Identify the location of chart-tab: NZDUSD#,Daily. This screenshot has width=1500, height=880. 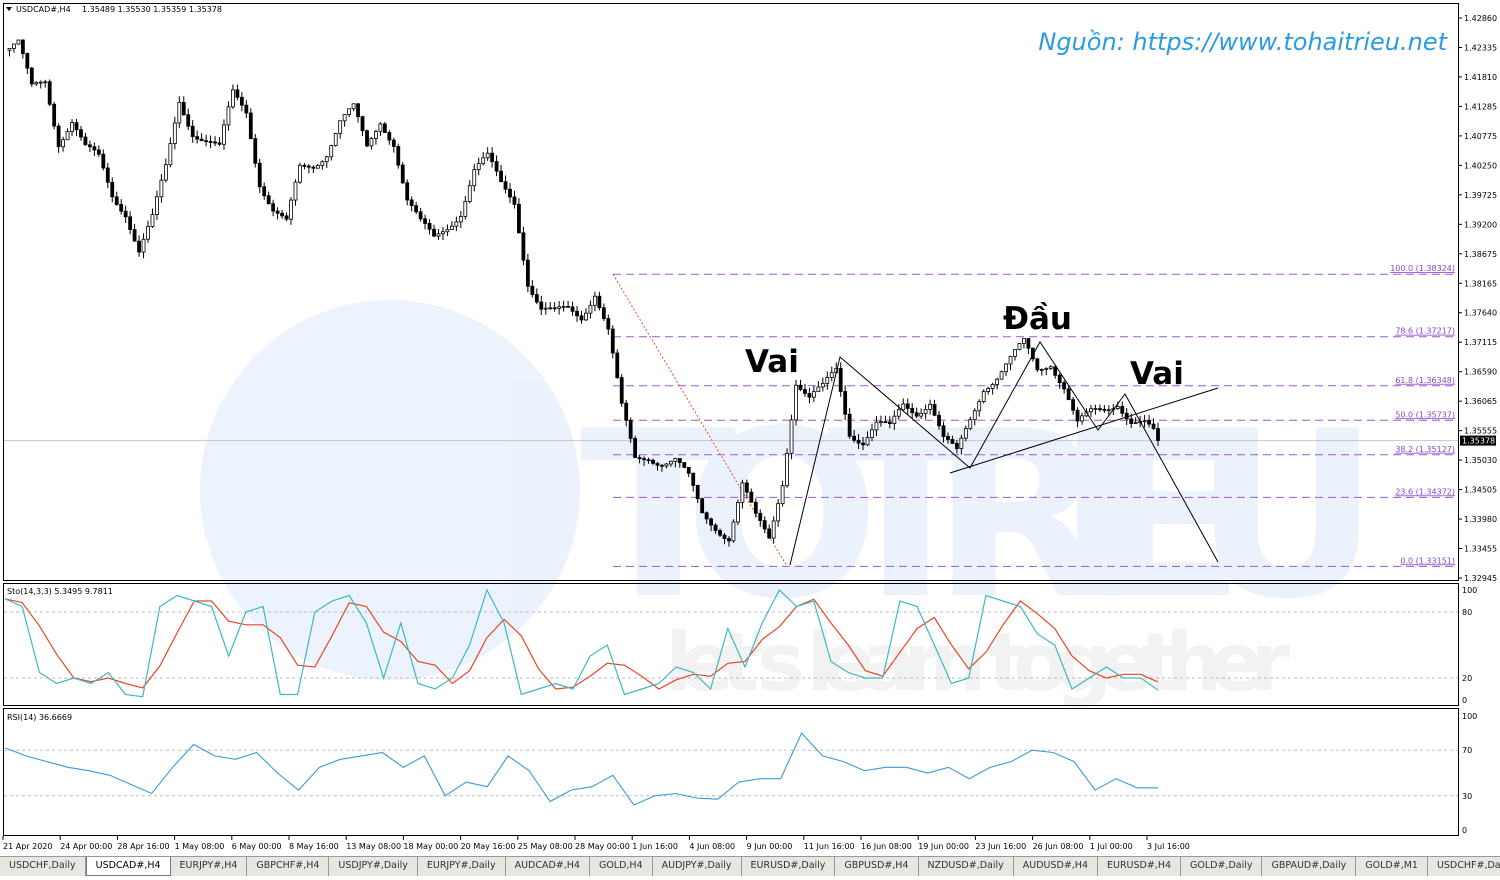
(966, 866).